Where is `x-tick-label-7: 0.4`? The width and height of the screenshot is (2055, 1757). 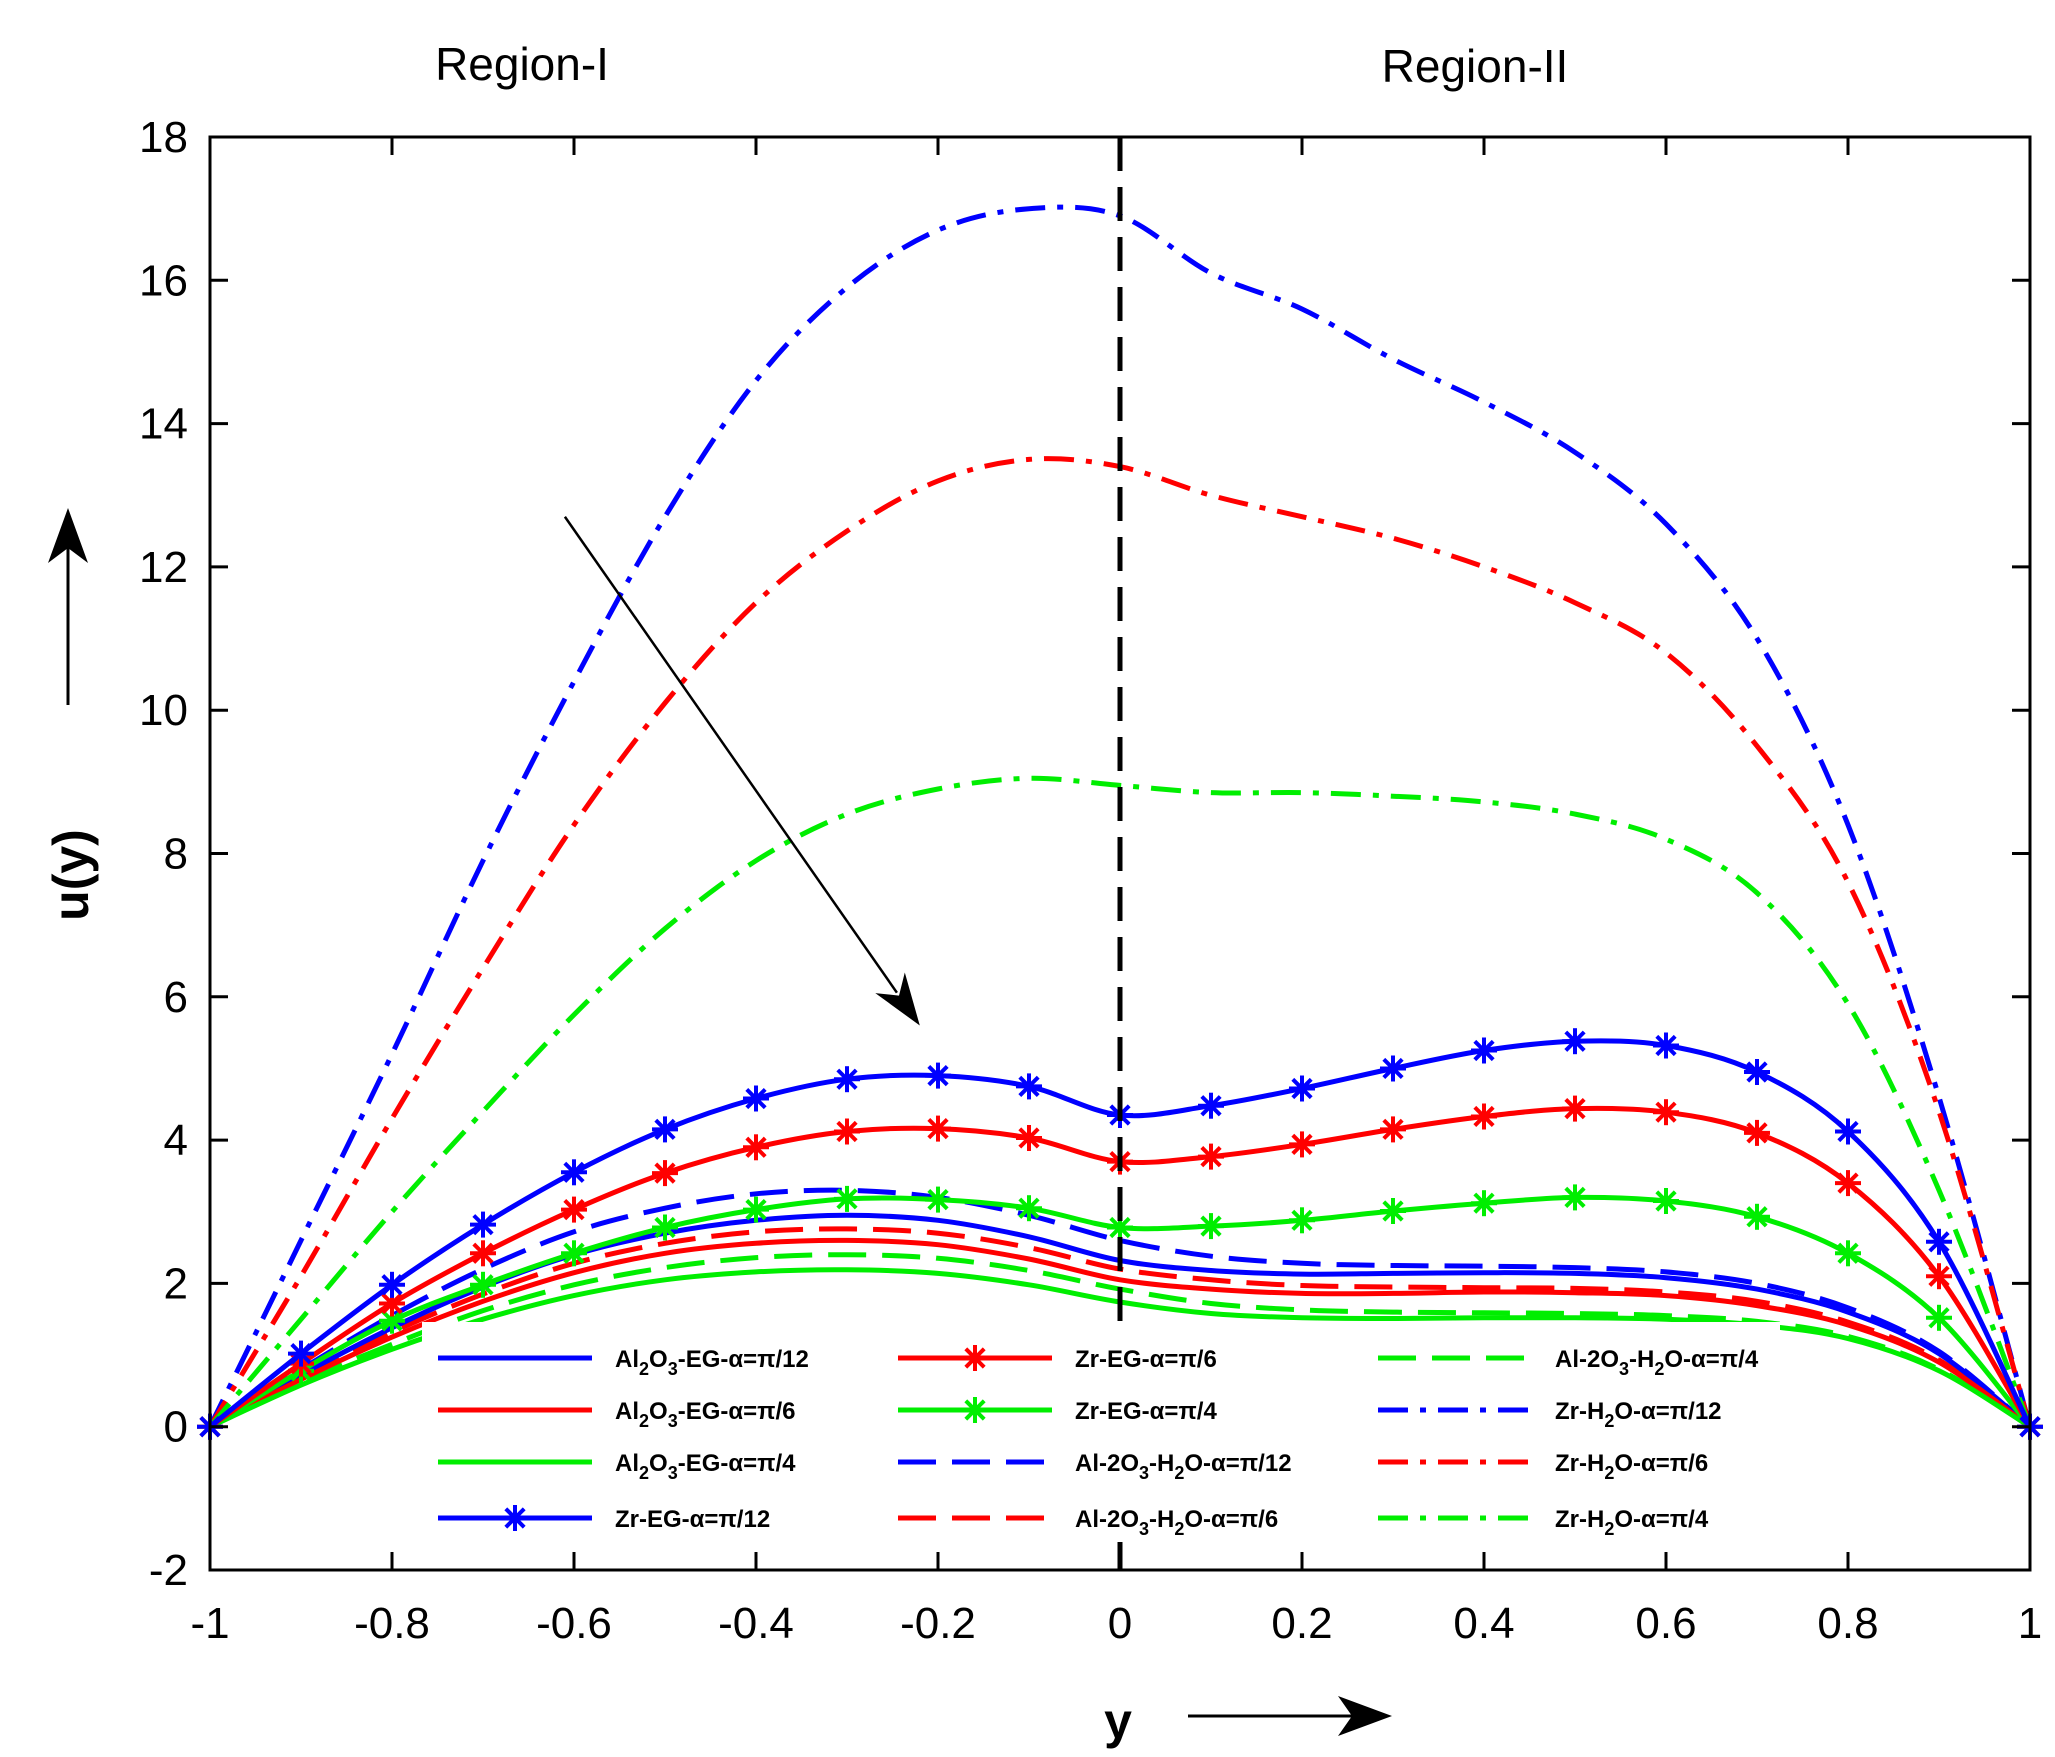 x-tick-label-7: 0.4 is located at coordinates (1483, 1623).